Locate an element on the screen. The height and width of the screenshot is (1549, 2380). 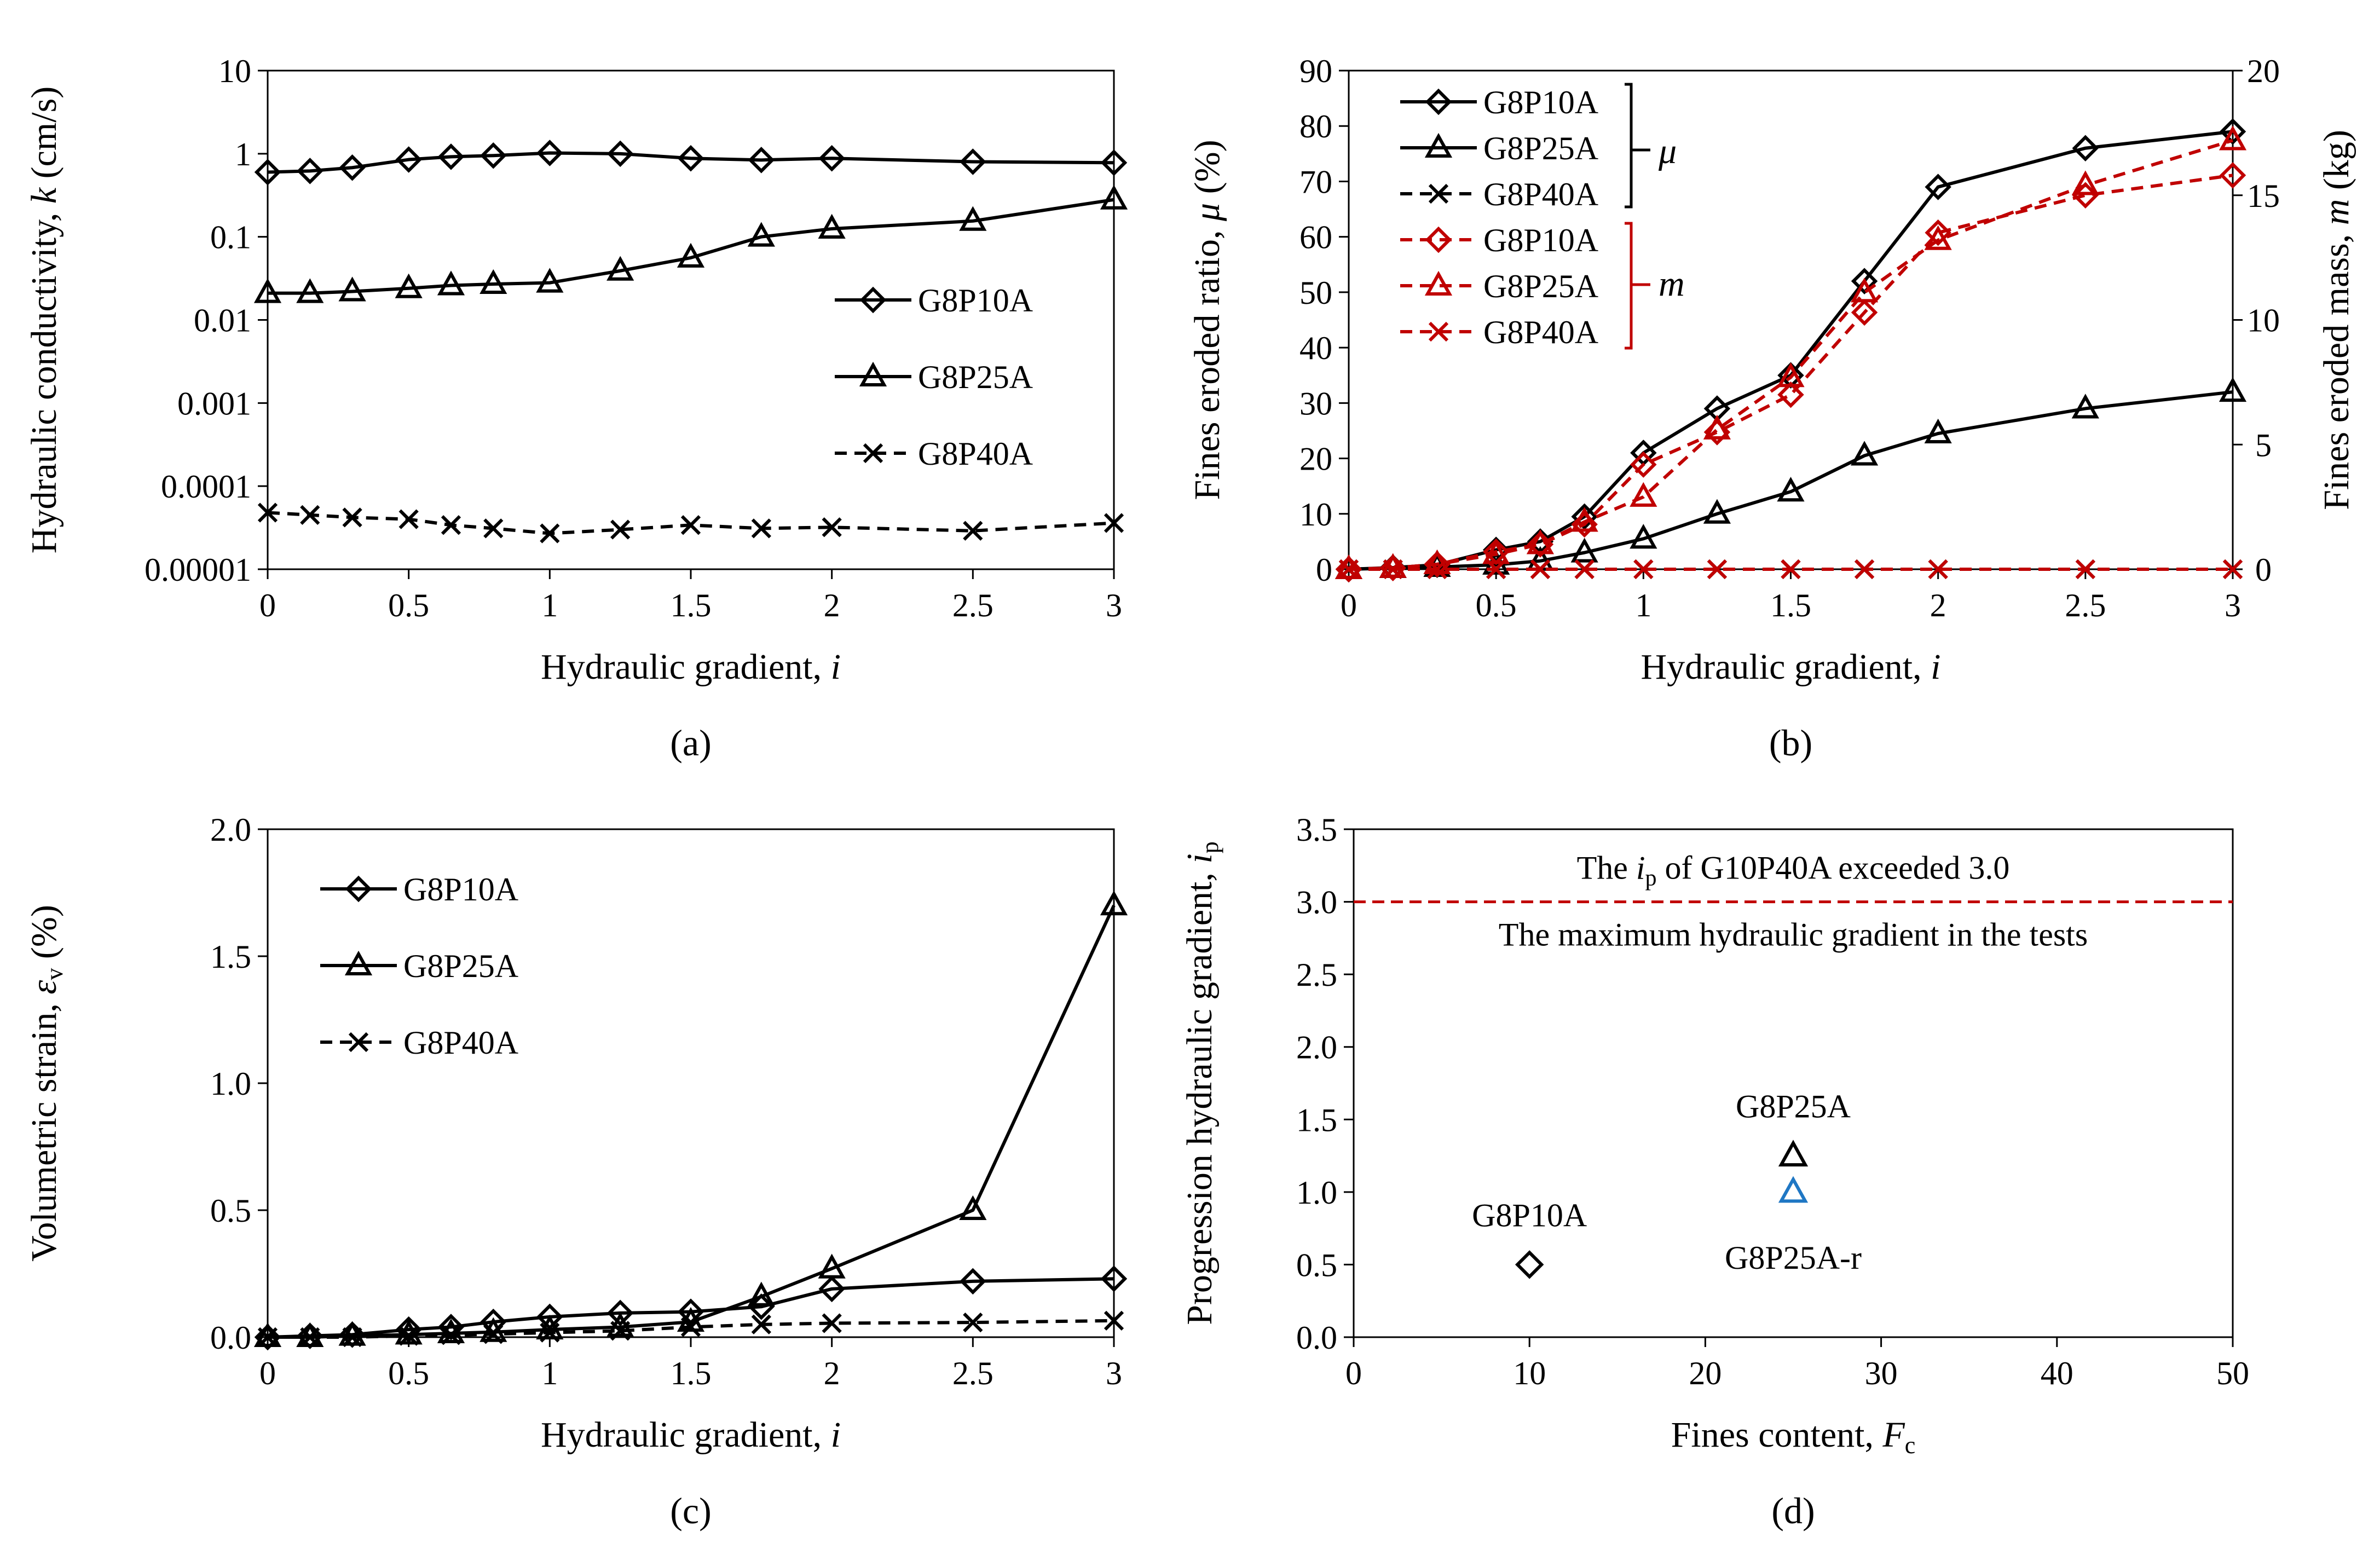
y-tick-label: 60 is located at coordinates (1315, 237).